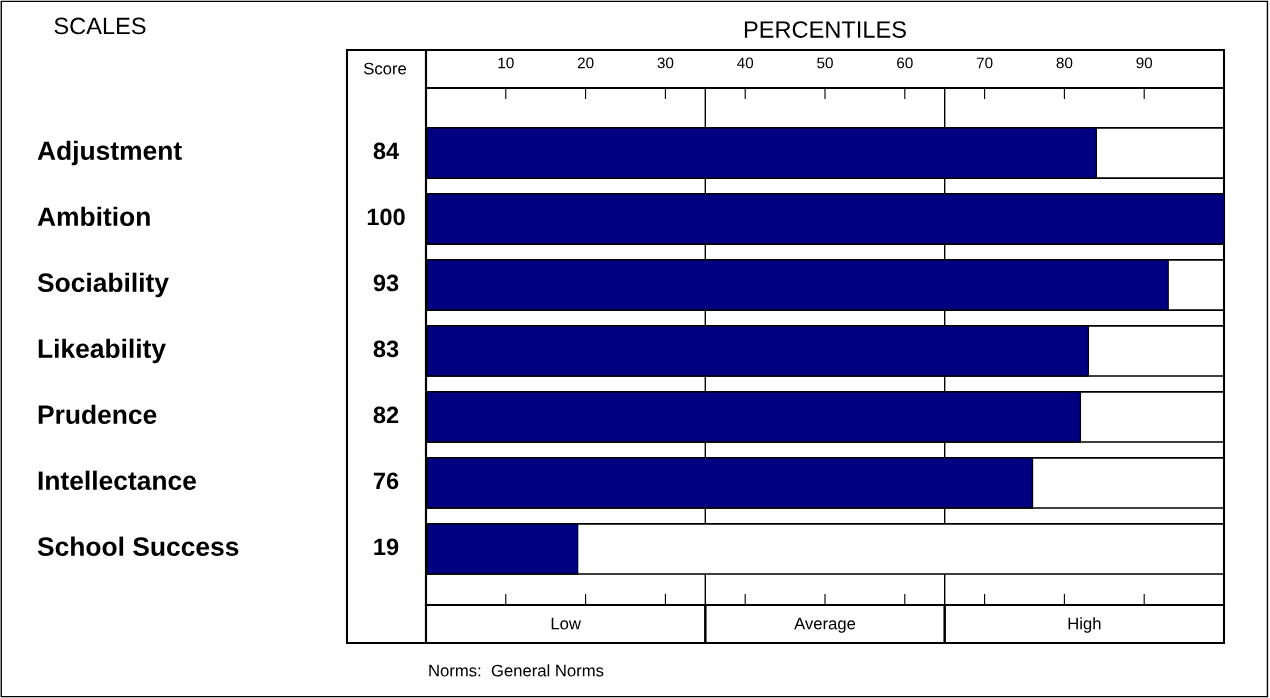 This screenshot has width=1270, height=698. What do you see at coordinates (138, 546) in the screenshot?
I see `y-tick-label: School Success` at bounding box center [138, 546].